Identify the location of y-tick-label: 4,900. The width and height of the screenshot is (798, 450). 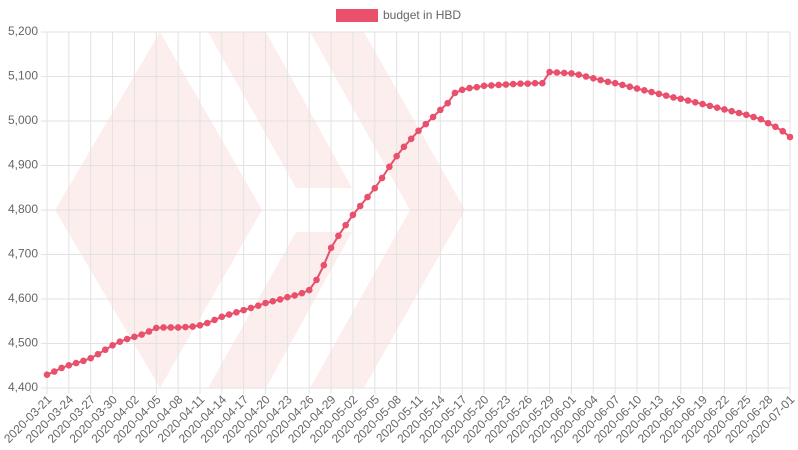
(23, 165).